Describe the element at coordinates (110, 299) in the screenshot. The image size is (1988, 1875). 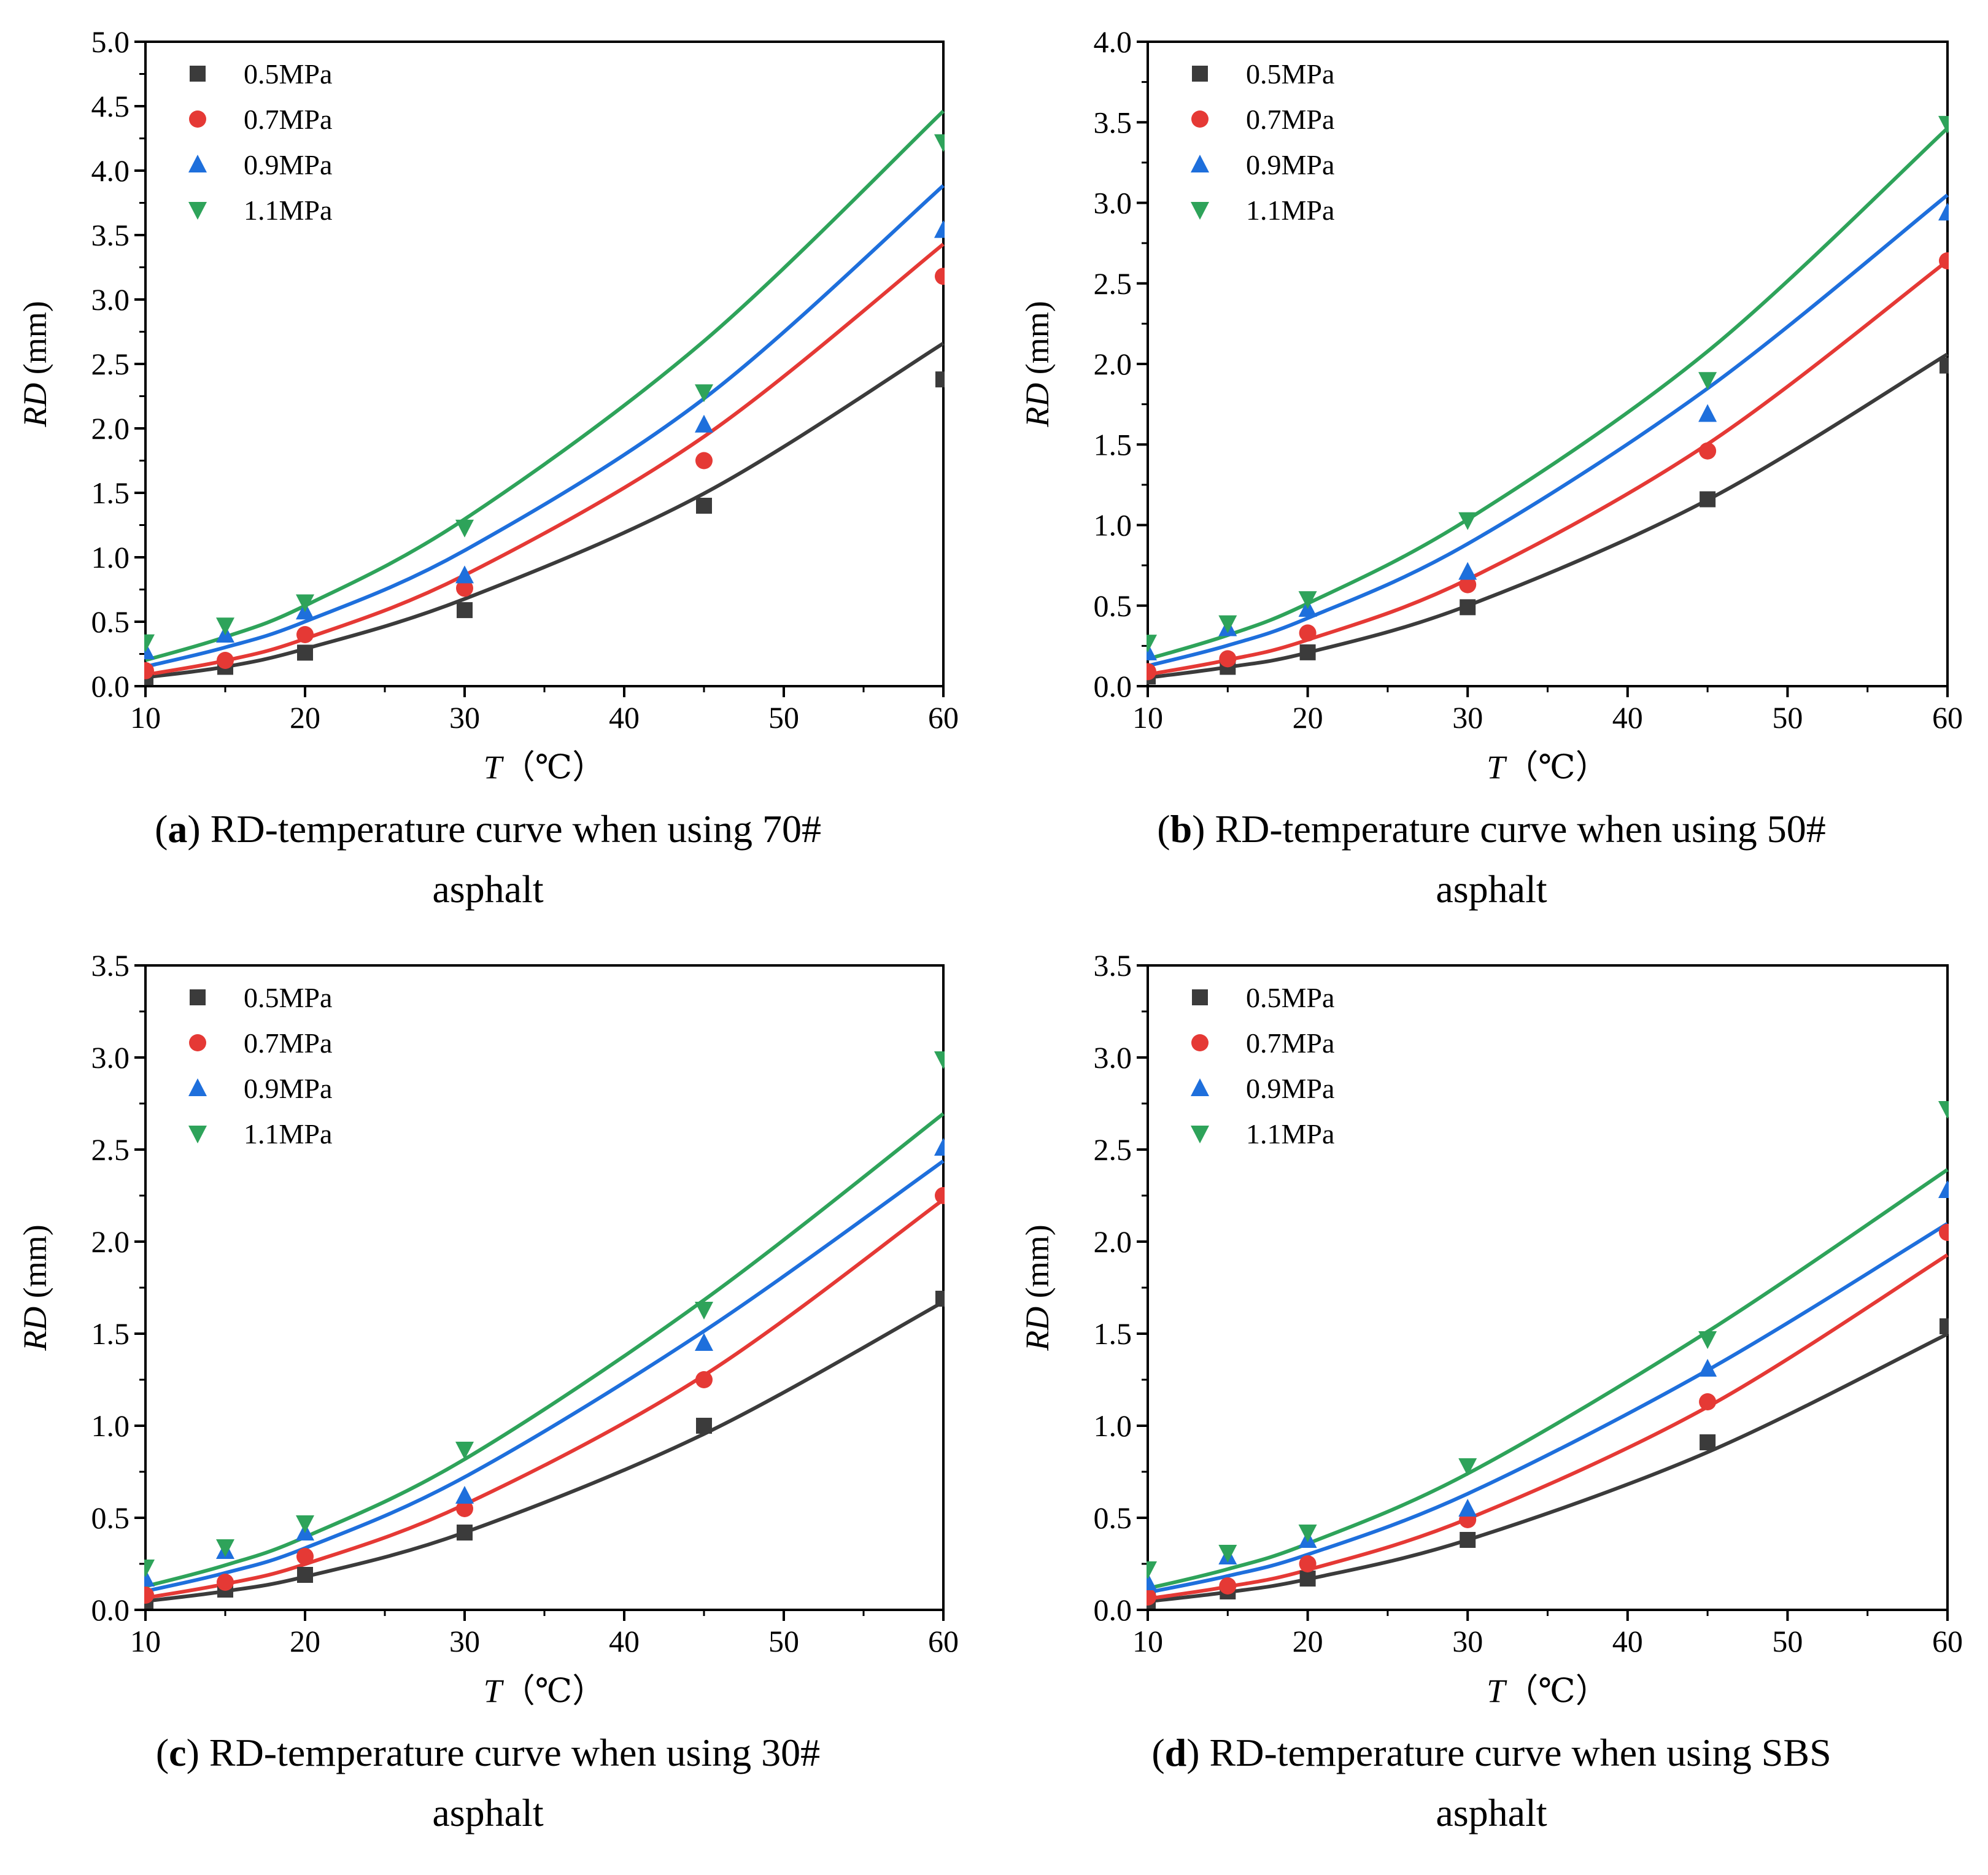
I see `y-tick-label: 3.0` at that location.